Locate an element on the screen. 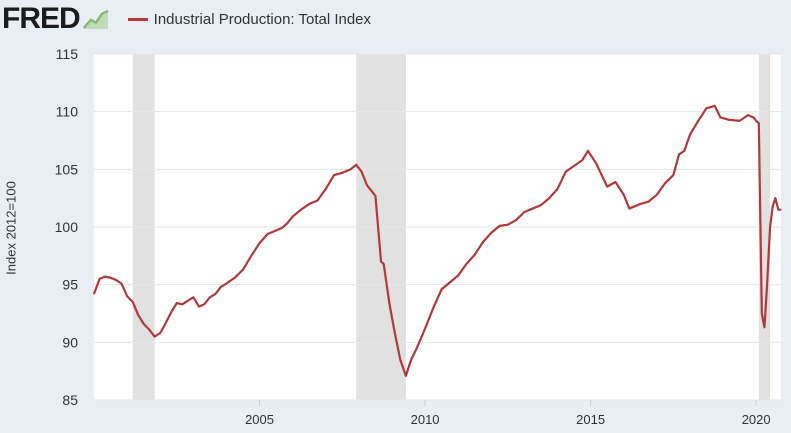  x-tick-labels: 2005 2010 2015 2020 is located at coordinates (508, 413).